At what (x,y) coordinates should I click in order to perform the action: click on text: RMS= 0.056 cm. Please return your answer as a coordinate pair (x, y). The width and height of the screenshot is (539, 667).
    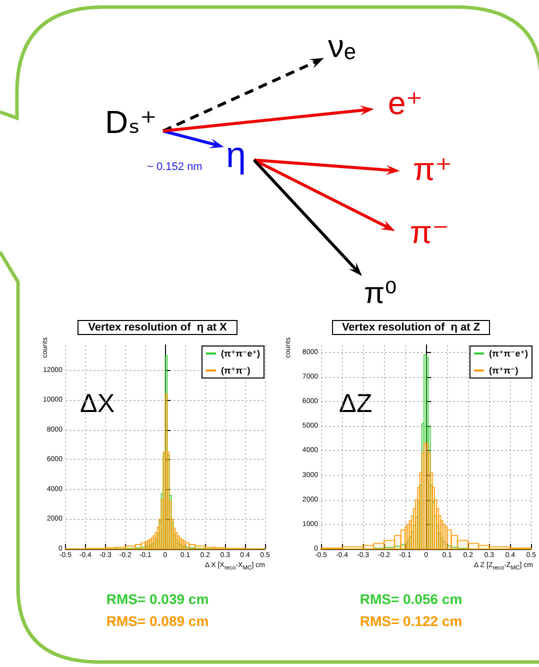
    Looking at the image, I should click on (411, 599).